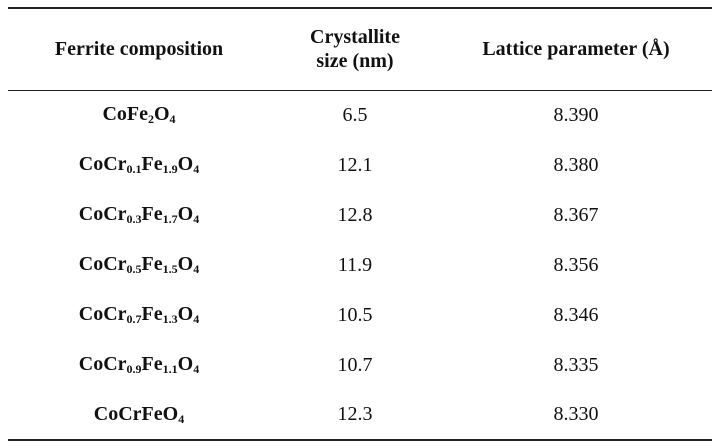 Image resolution: width=720 pixels, height=447 pixels. I want to click on composition-cell: CoFe2O4, so click(139, 115).